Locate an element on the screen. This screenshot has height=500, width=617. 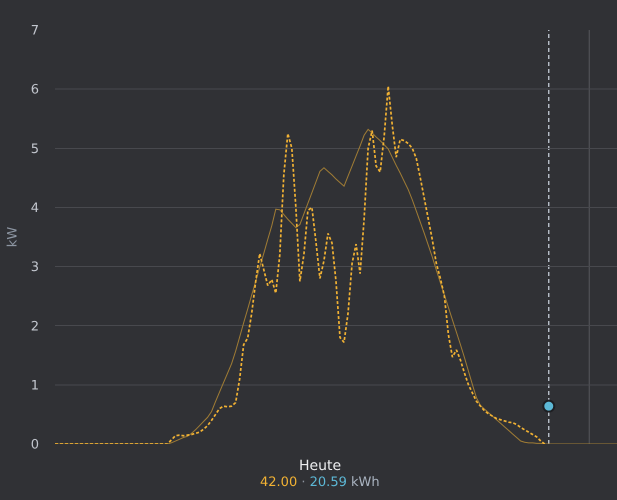
text: kWh is located at coordinates (365, 482).